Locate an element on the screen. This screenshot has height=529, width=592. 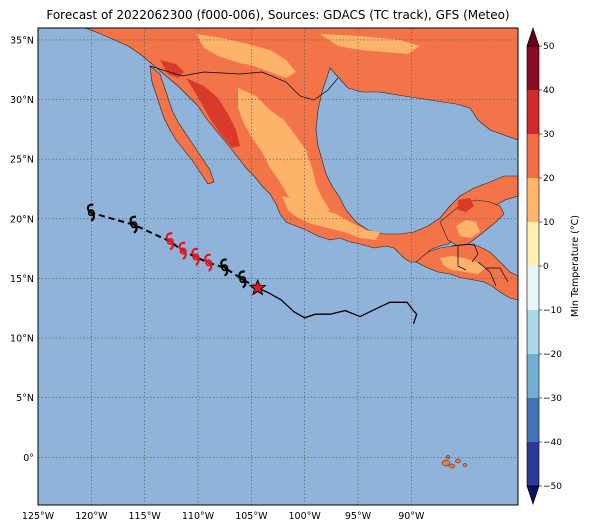
lon-tick-label: 125°W is located at coordinates (38, 516).